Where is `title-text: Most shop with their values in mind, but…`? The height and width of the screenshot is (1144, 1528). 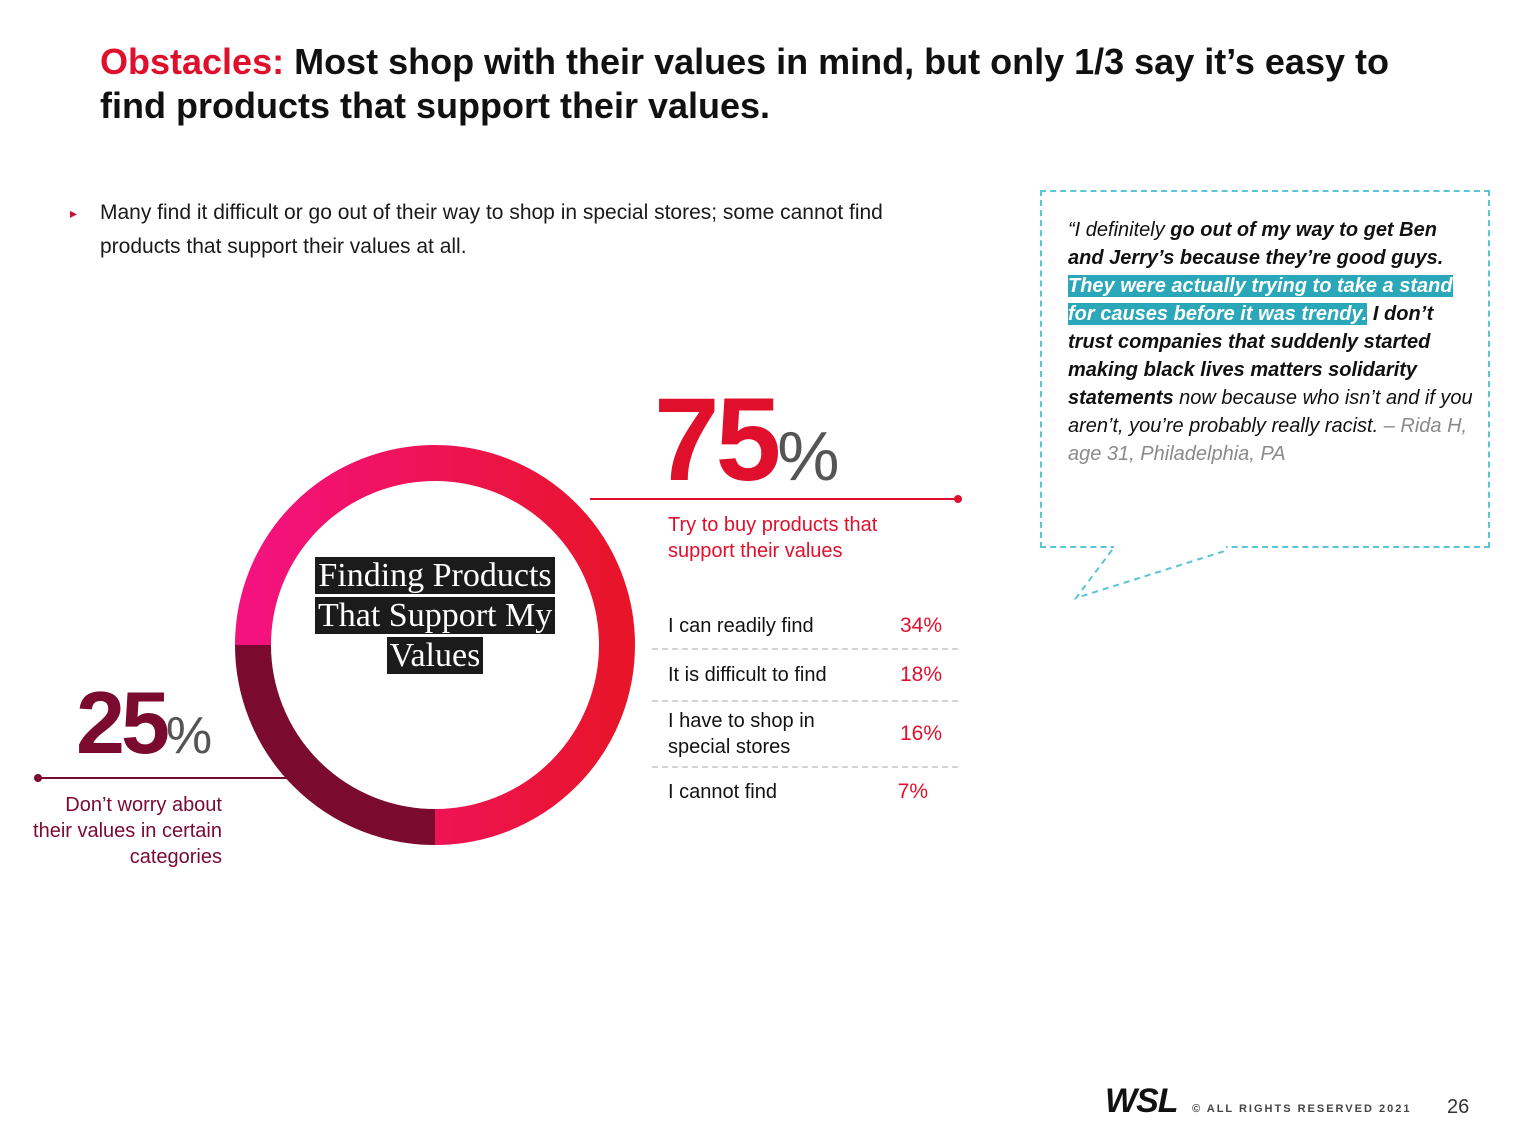 title-text: Most shop with their values in mind, but… is located at coordinates (744, 83).